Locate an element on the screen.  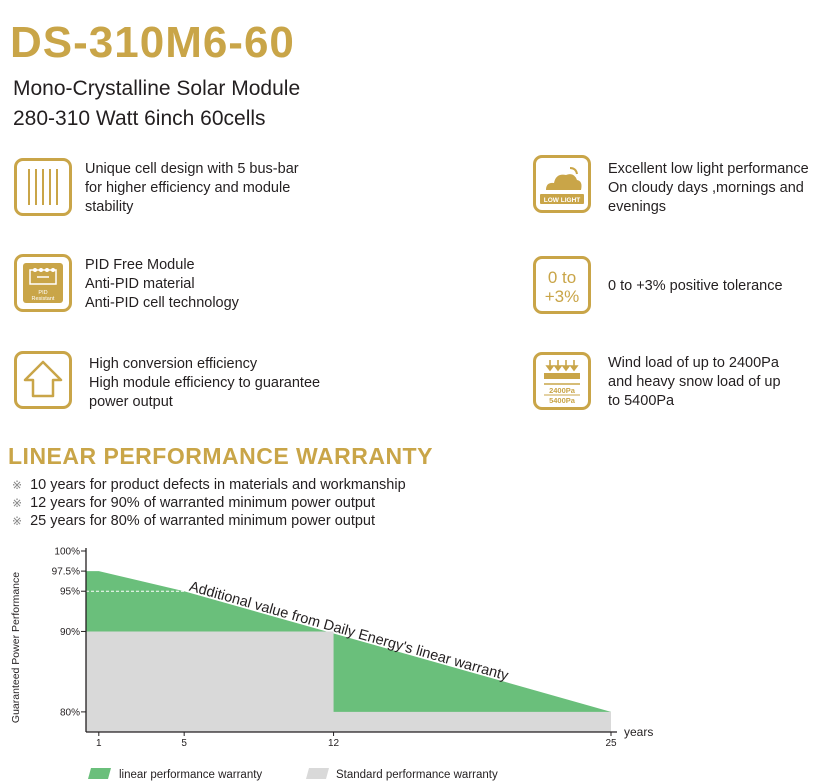
pid-resistant-icon: PID Resistant is located at coordinates (43, 283).